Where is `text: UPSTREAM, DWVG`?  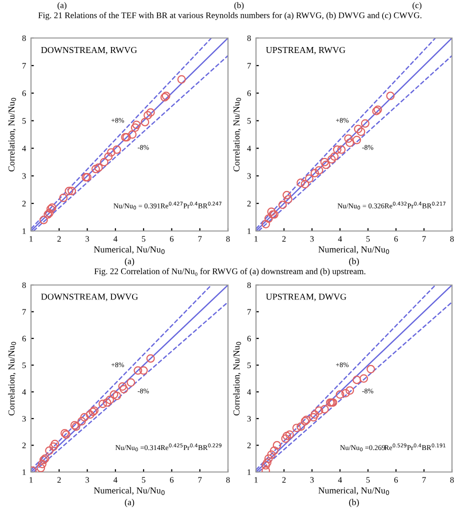 text: UPSTREAM, DWVG is located at coordinates (306, 298).